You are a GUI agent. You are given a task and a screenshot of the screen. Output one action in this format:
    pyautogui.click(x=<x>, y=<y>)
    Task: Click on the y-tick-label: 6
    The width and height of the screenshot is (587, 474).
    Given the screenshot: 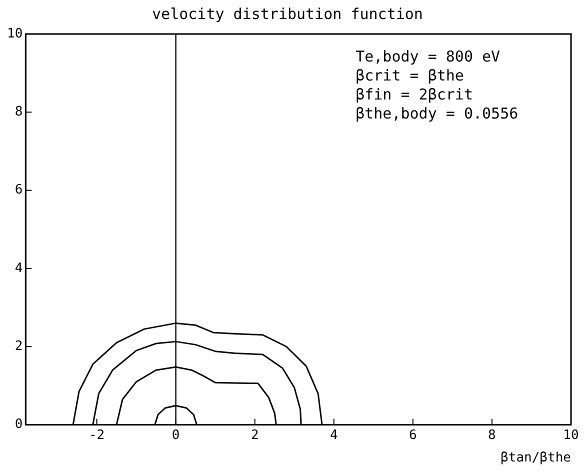 What is the action you would take?
    pyautogui.click(x=18, y=190)
    